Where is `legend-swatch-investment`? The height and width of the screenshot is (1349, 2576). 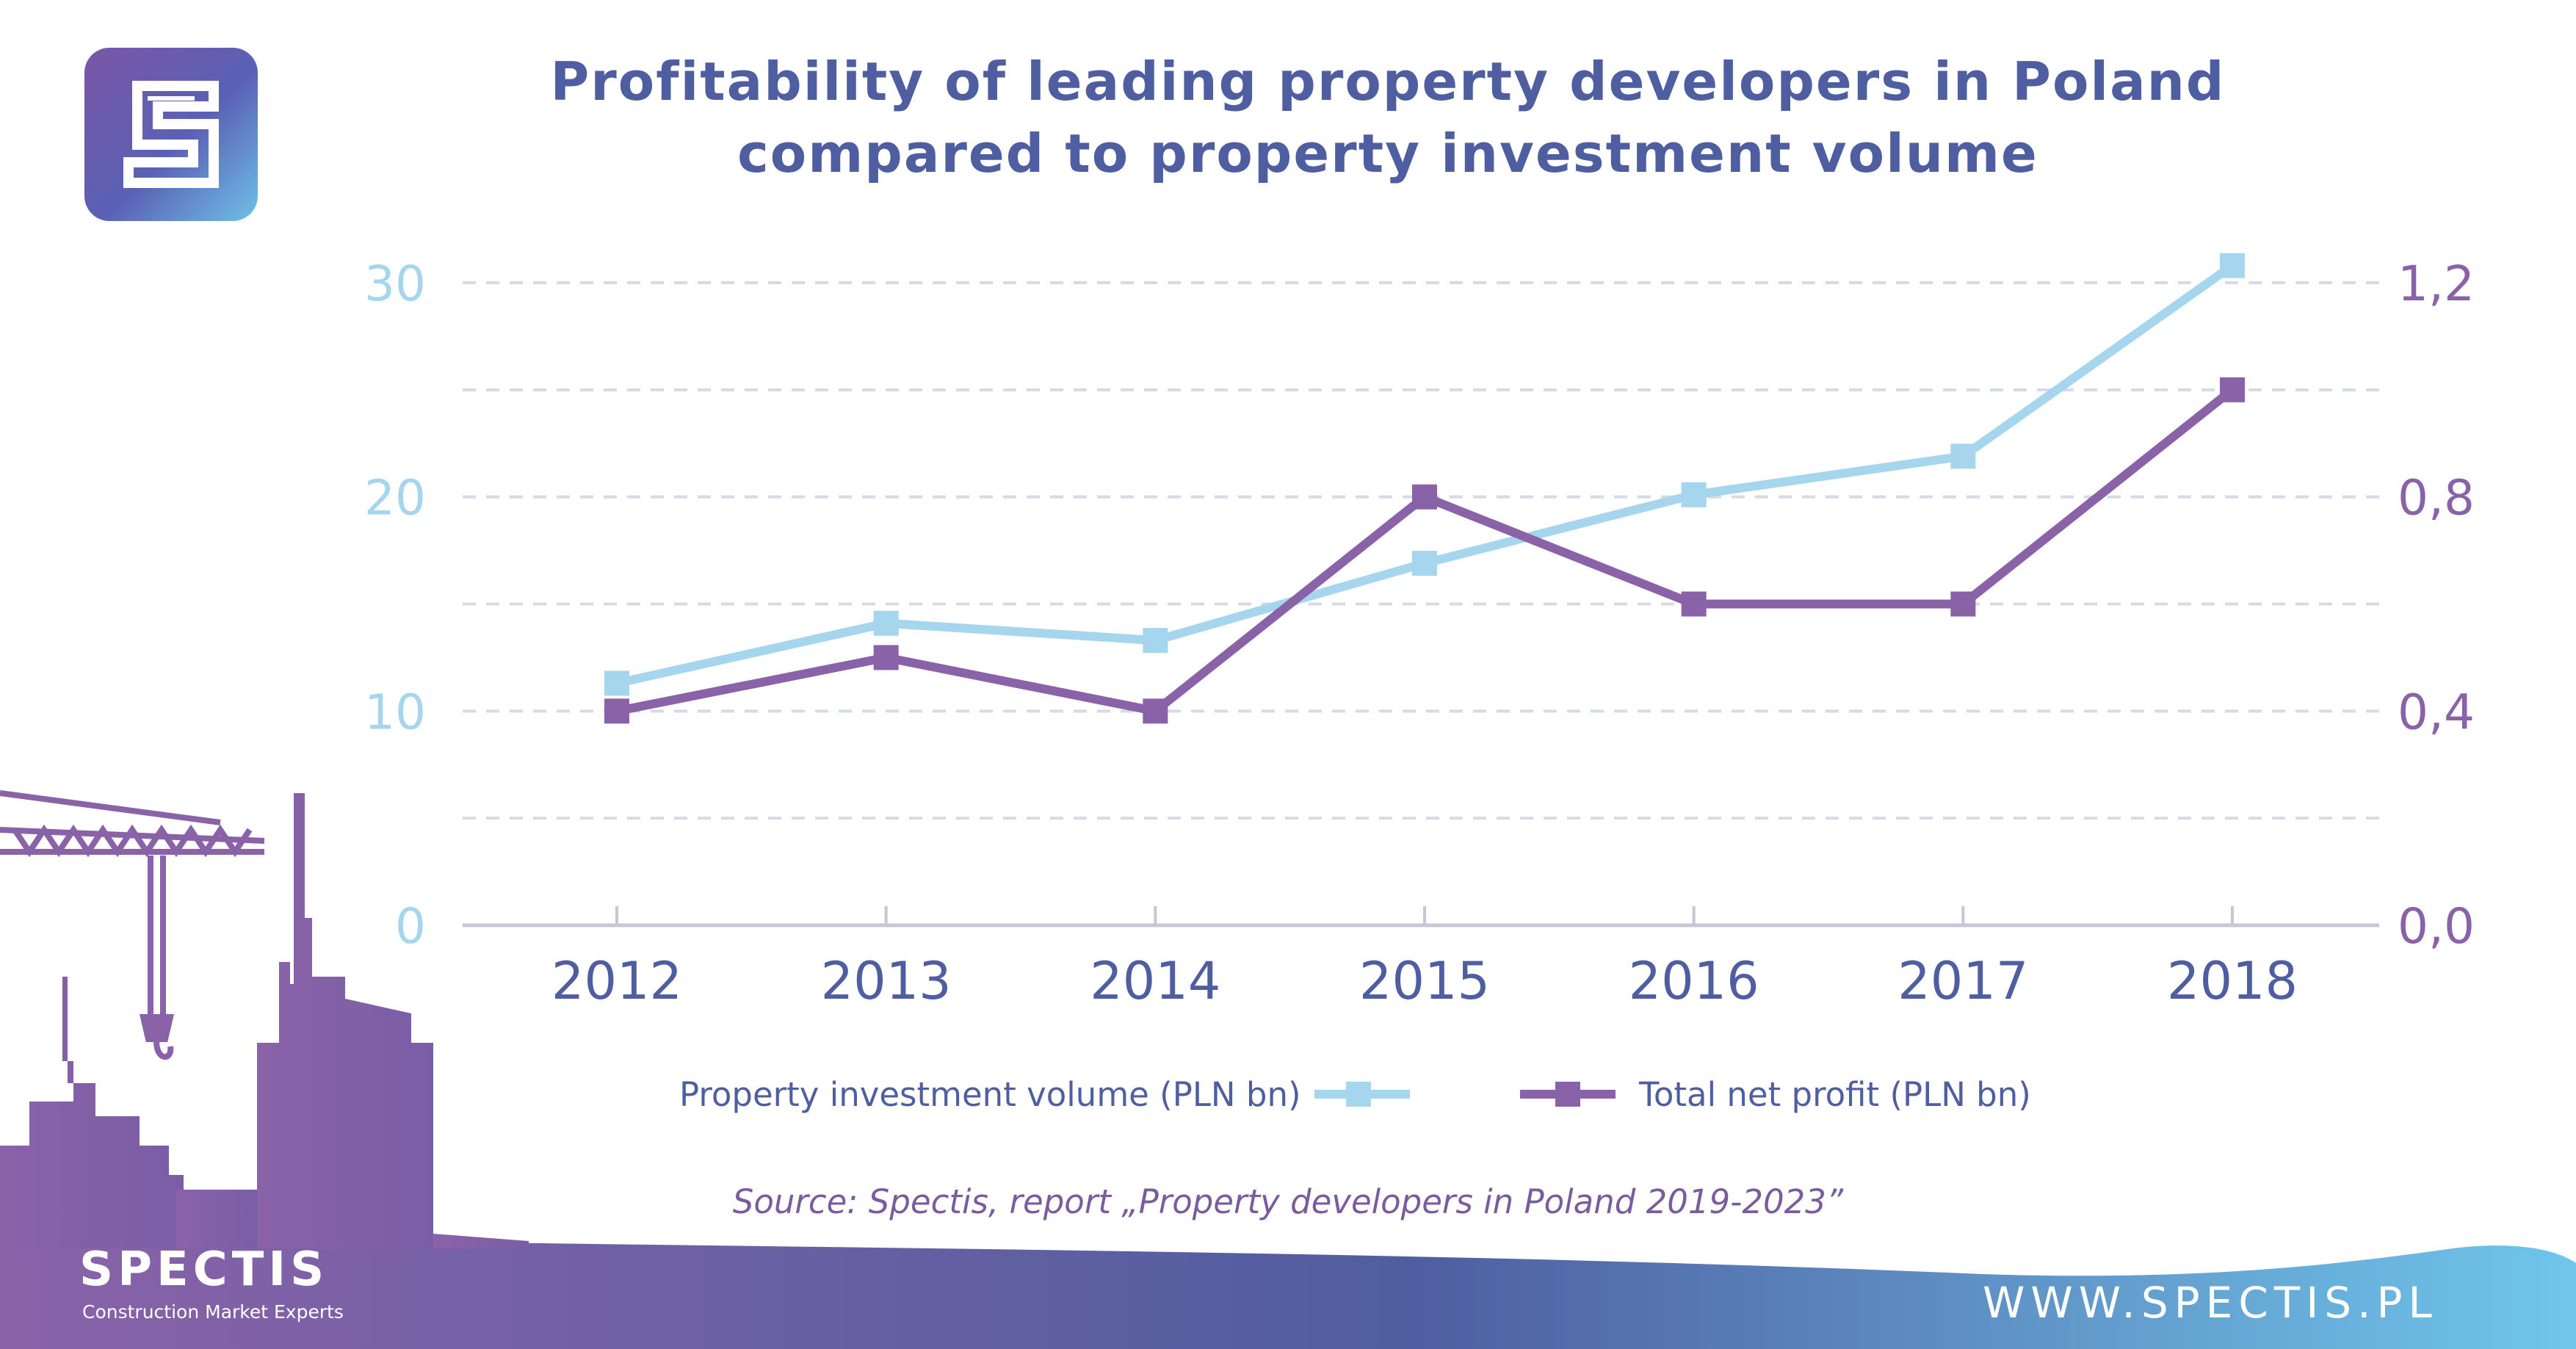 legend-swatch-investment is located at coordinates (1362, 1094).